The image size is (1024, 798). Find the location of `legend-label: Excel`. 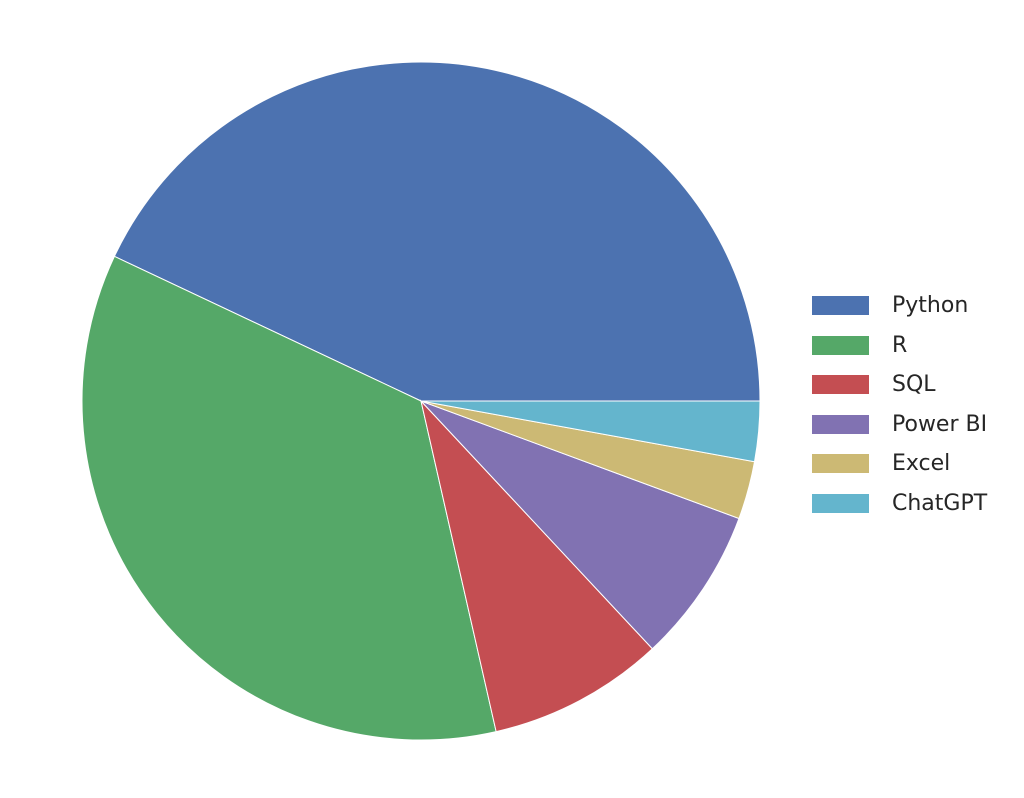

legend-label: Excel is located at coordinates (921, 464).